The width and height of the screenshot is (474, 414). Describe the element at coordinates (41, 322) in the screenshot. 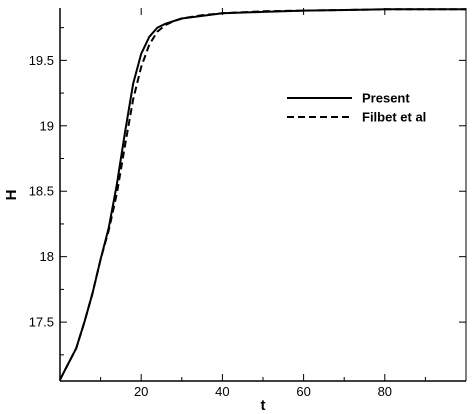

I see `y-tick-label: 17.5` at that location.